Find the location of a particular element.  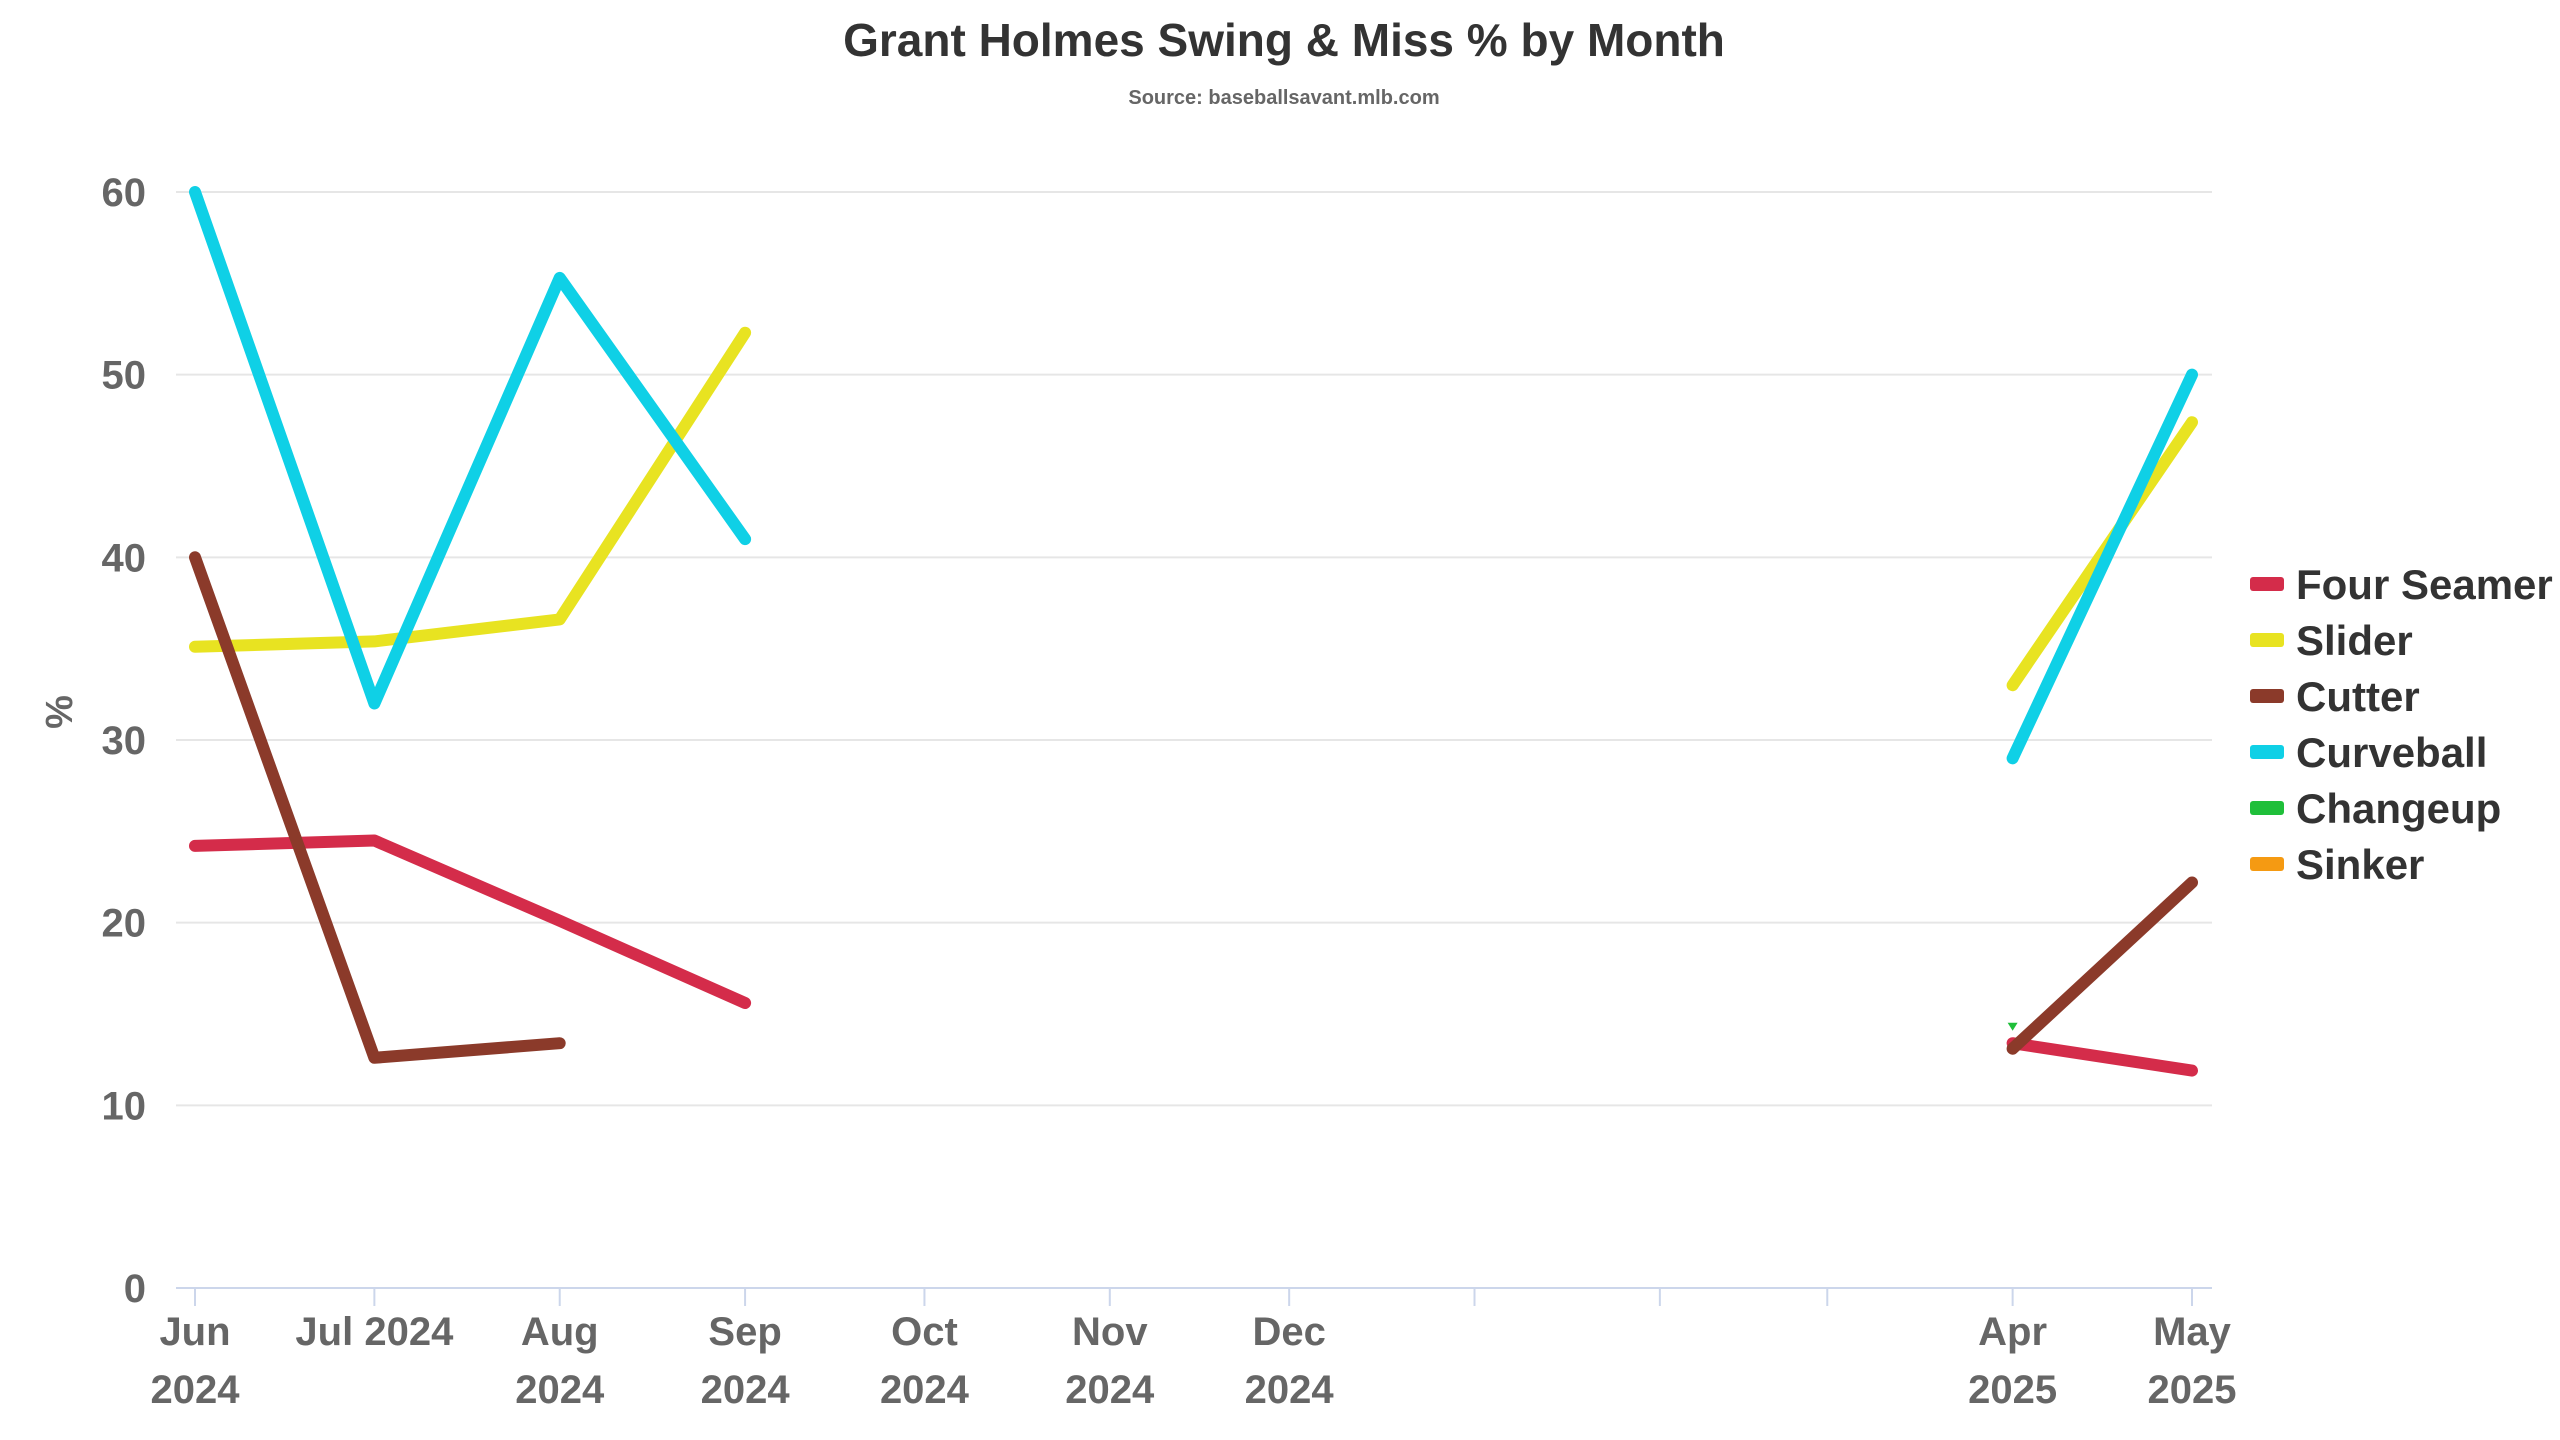

legend-label-changeup: Changeup is located at coordinates (2398, 808).